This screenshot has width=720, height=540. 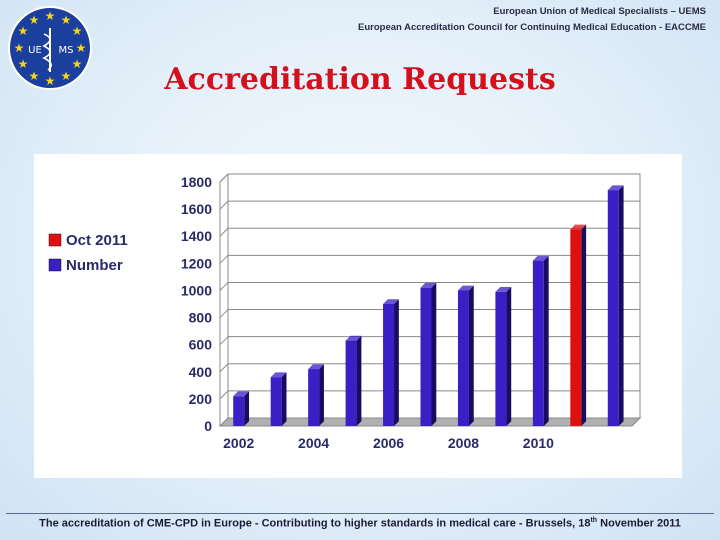 What do you see at coordinates (196, 290) in the screenshot?
I see `y-tick-label: 1000` at bounding box center [196, 290].